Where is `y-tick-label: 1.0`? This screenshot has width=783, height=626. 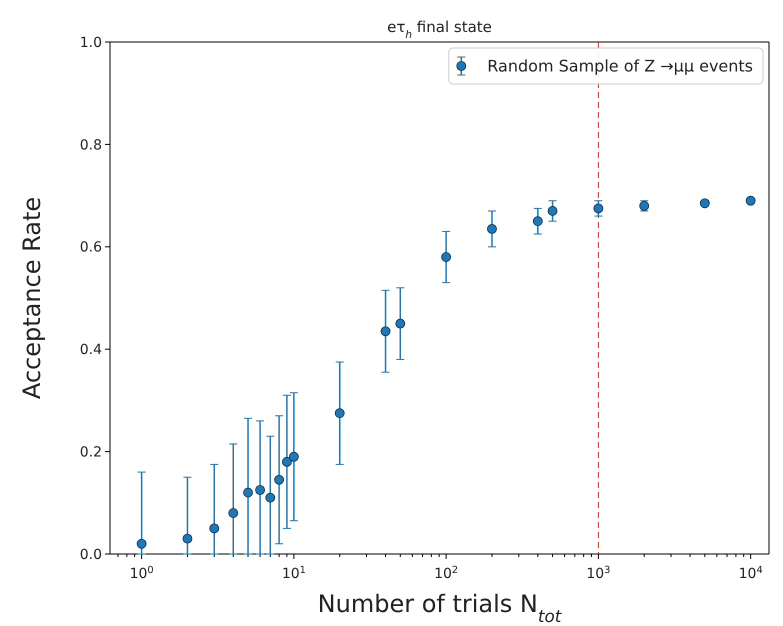
y-tick-label: 1.0 is located at coordinates (91, 42).